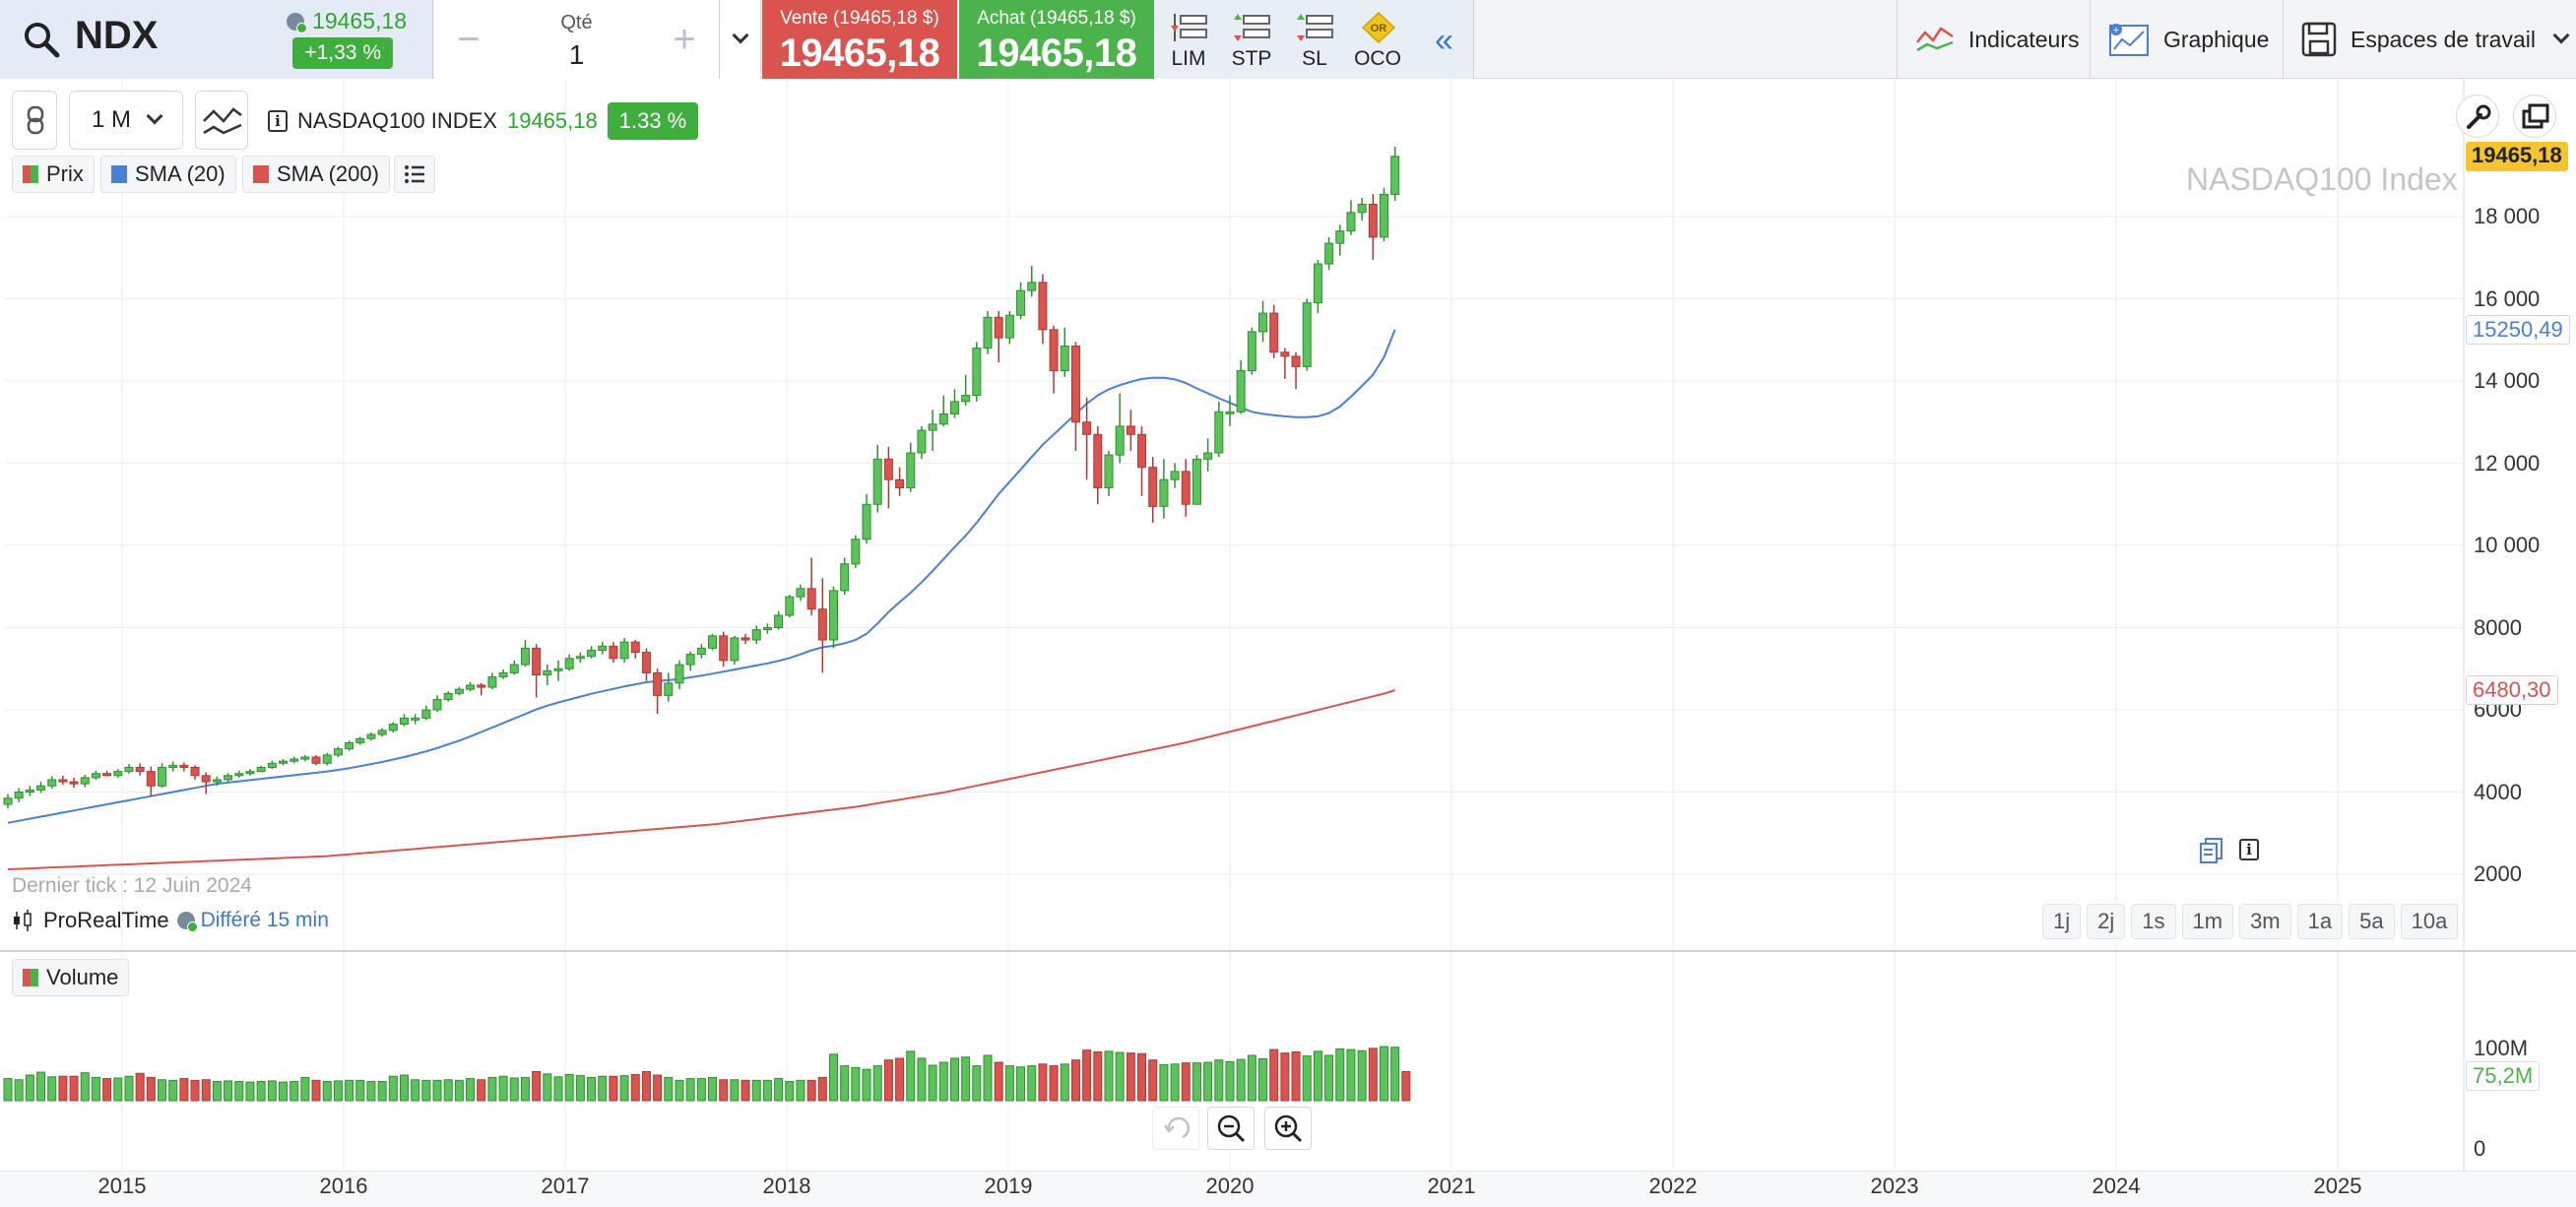 The height and width of the screenshot is (1207, 2576). Describe the element at coordinates (1377, 58) in the screenshot. I see `order-oco-label: OCO` at that location.